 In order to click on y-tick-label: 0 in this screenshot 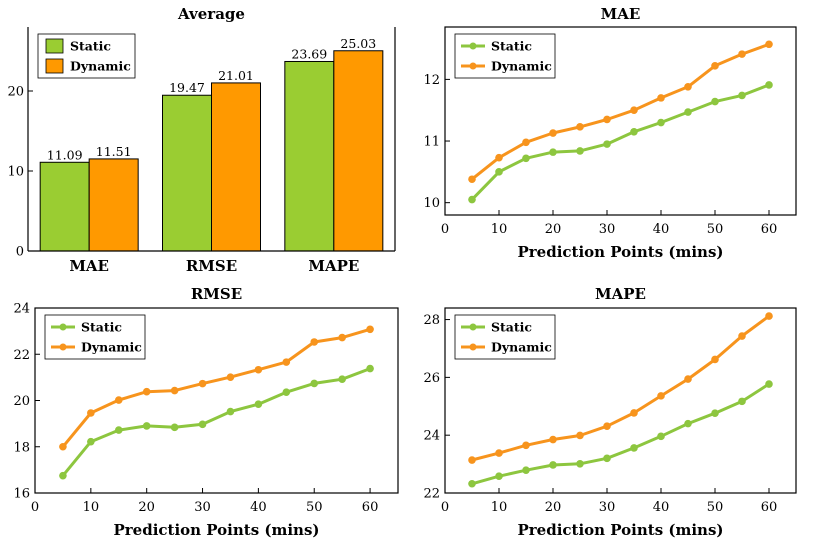, I will do `click(20, 252)`.